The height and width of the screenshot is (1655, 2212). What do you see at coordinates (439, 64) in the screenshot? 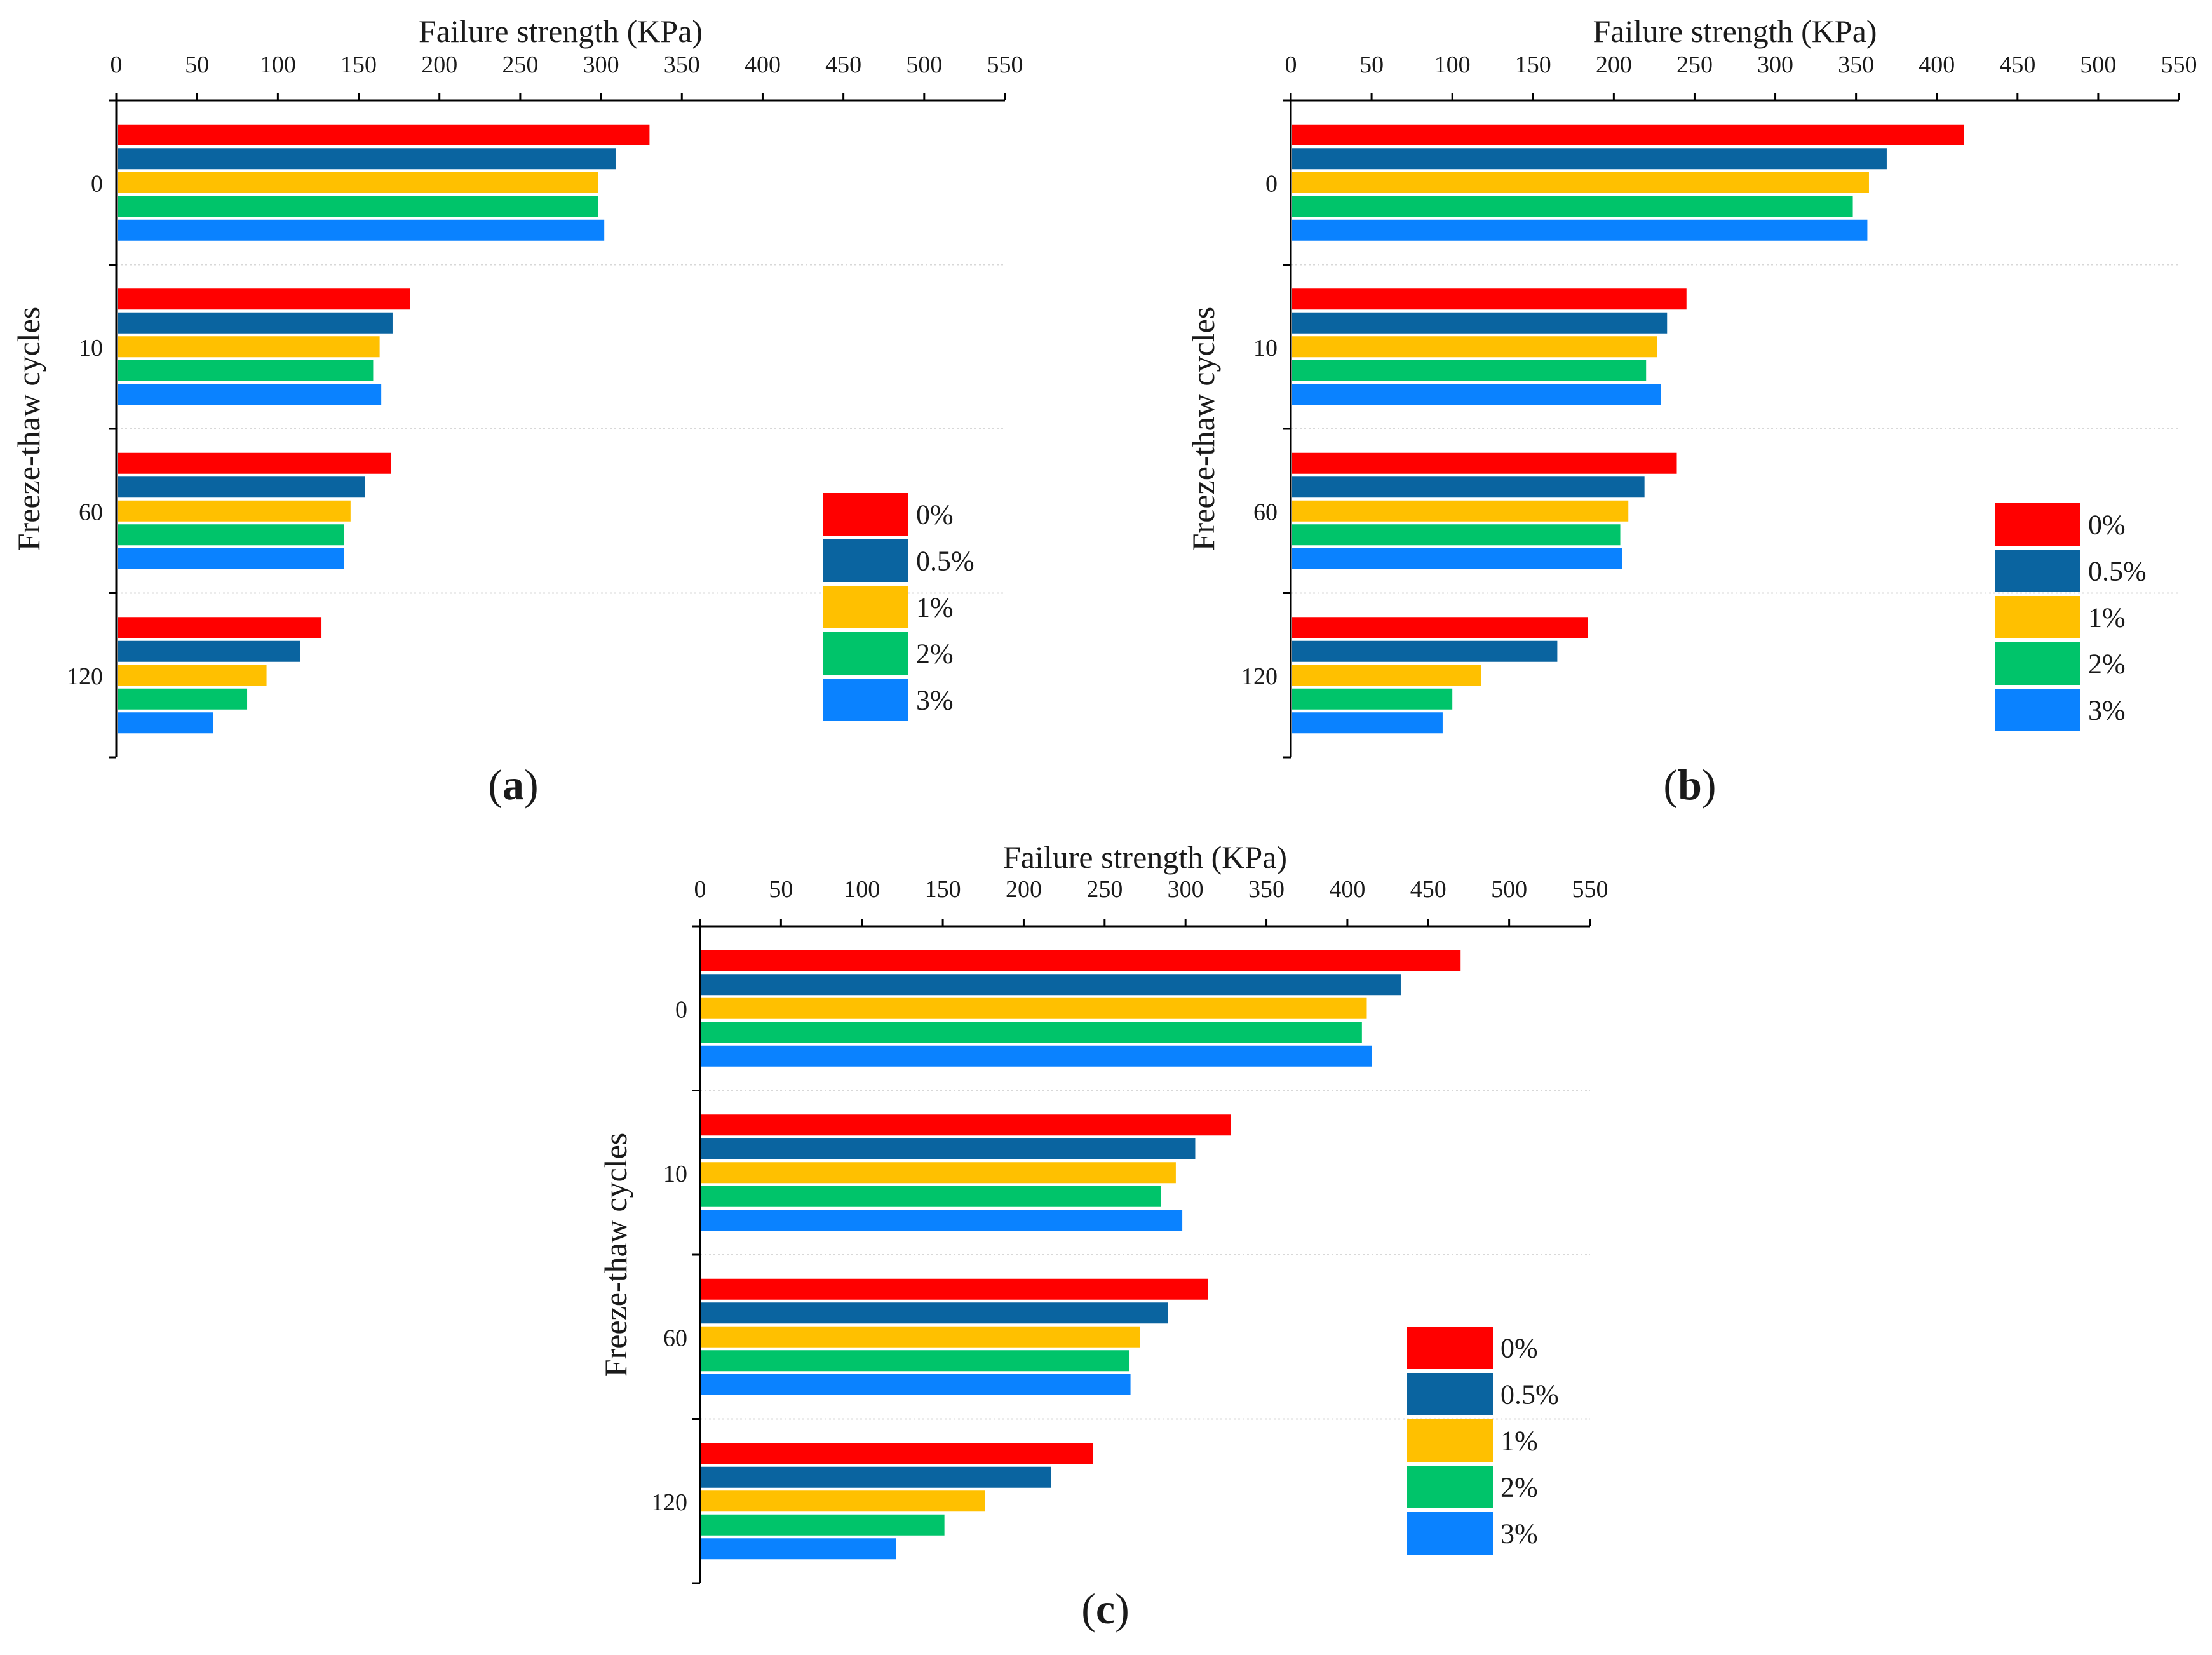
I see `x-tick-label: 200` at bounding box center [439, 64].